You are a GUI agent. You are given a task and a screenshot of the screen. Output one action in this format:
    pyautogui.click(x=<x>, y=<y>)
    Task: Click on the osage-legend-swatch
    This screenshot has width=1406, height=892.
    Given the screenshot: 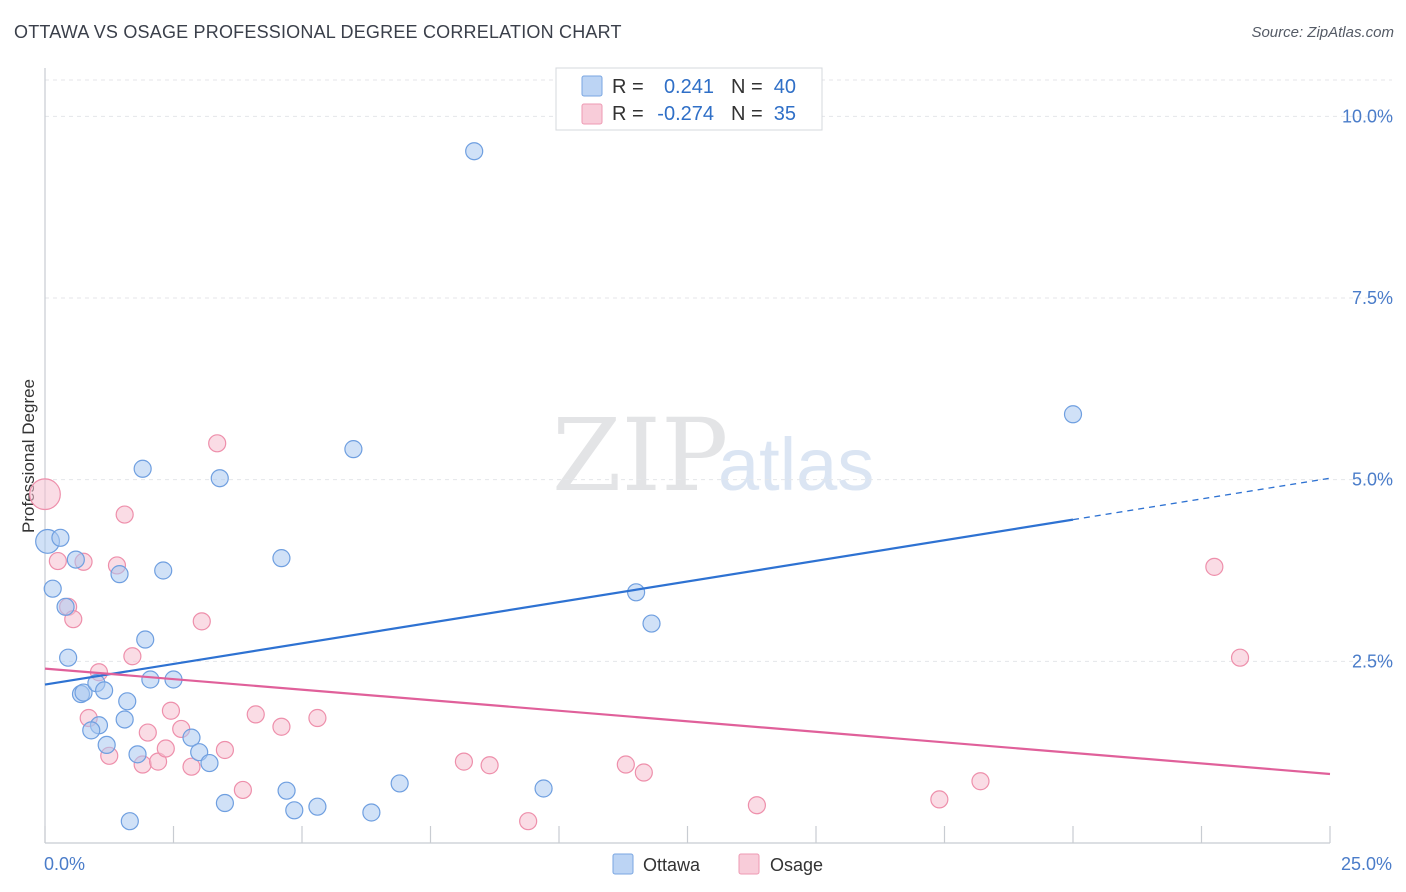 What is the action you would take?
    pyautogui.click(x=592, y=114)
    